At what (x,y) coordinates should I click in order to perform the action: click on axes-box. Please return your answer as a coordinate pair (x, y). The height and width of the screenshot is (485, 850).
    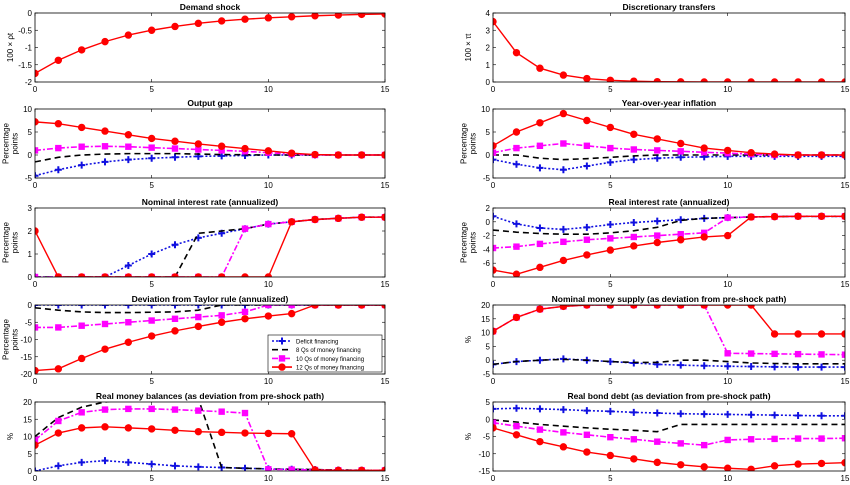
    Looking at the image, I should click on (210, 143).